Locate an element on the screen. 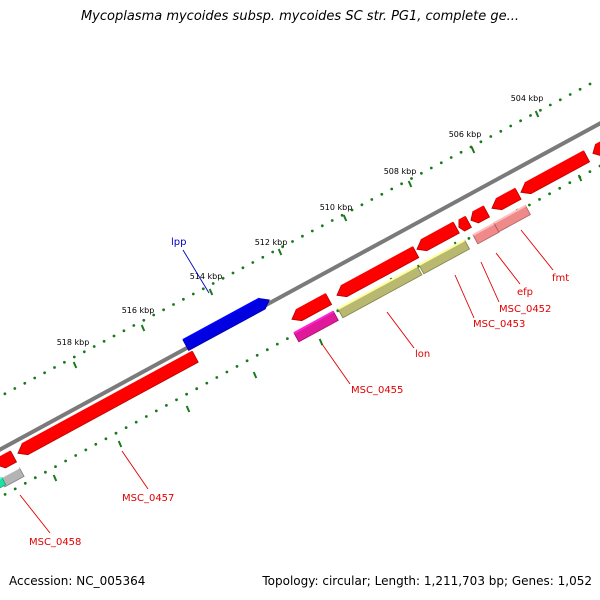 The image size is (600, 600). gene-label-lon: lon is located at coordinates (422, 354).